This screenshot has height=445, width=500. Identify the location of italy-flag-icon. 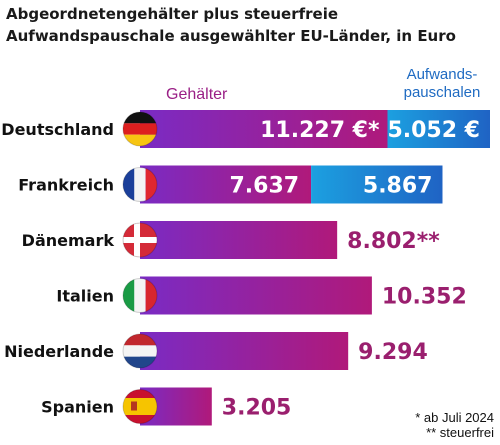
(140, 295).